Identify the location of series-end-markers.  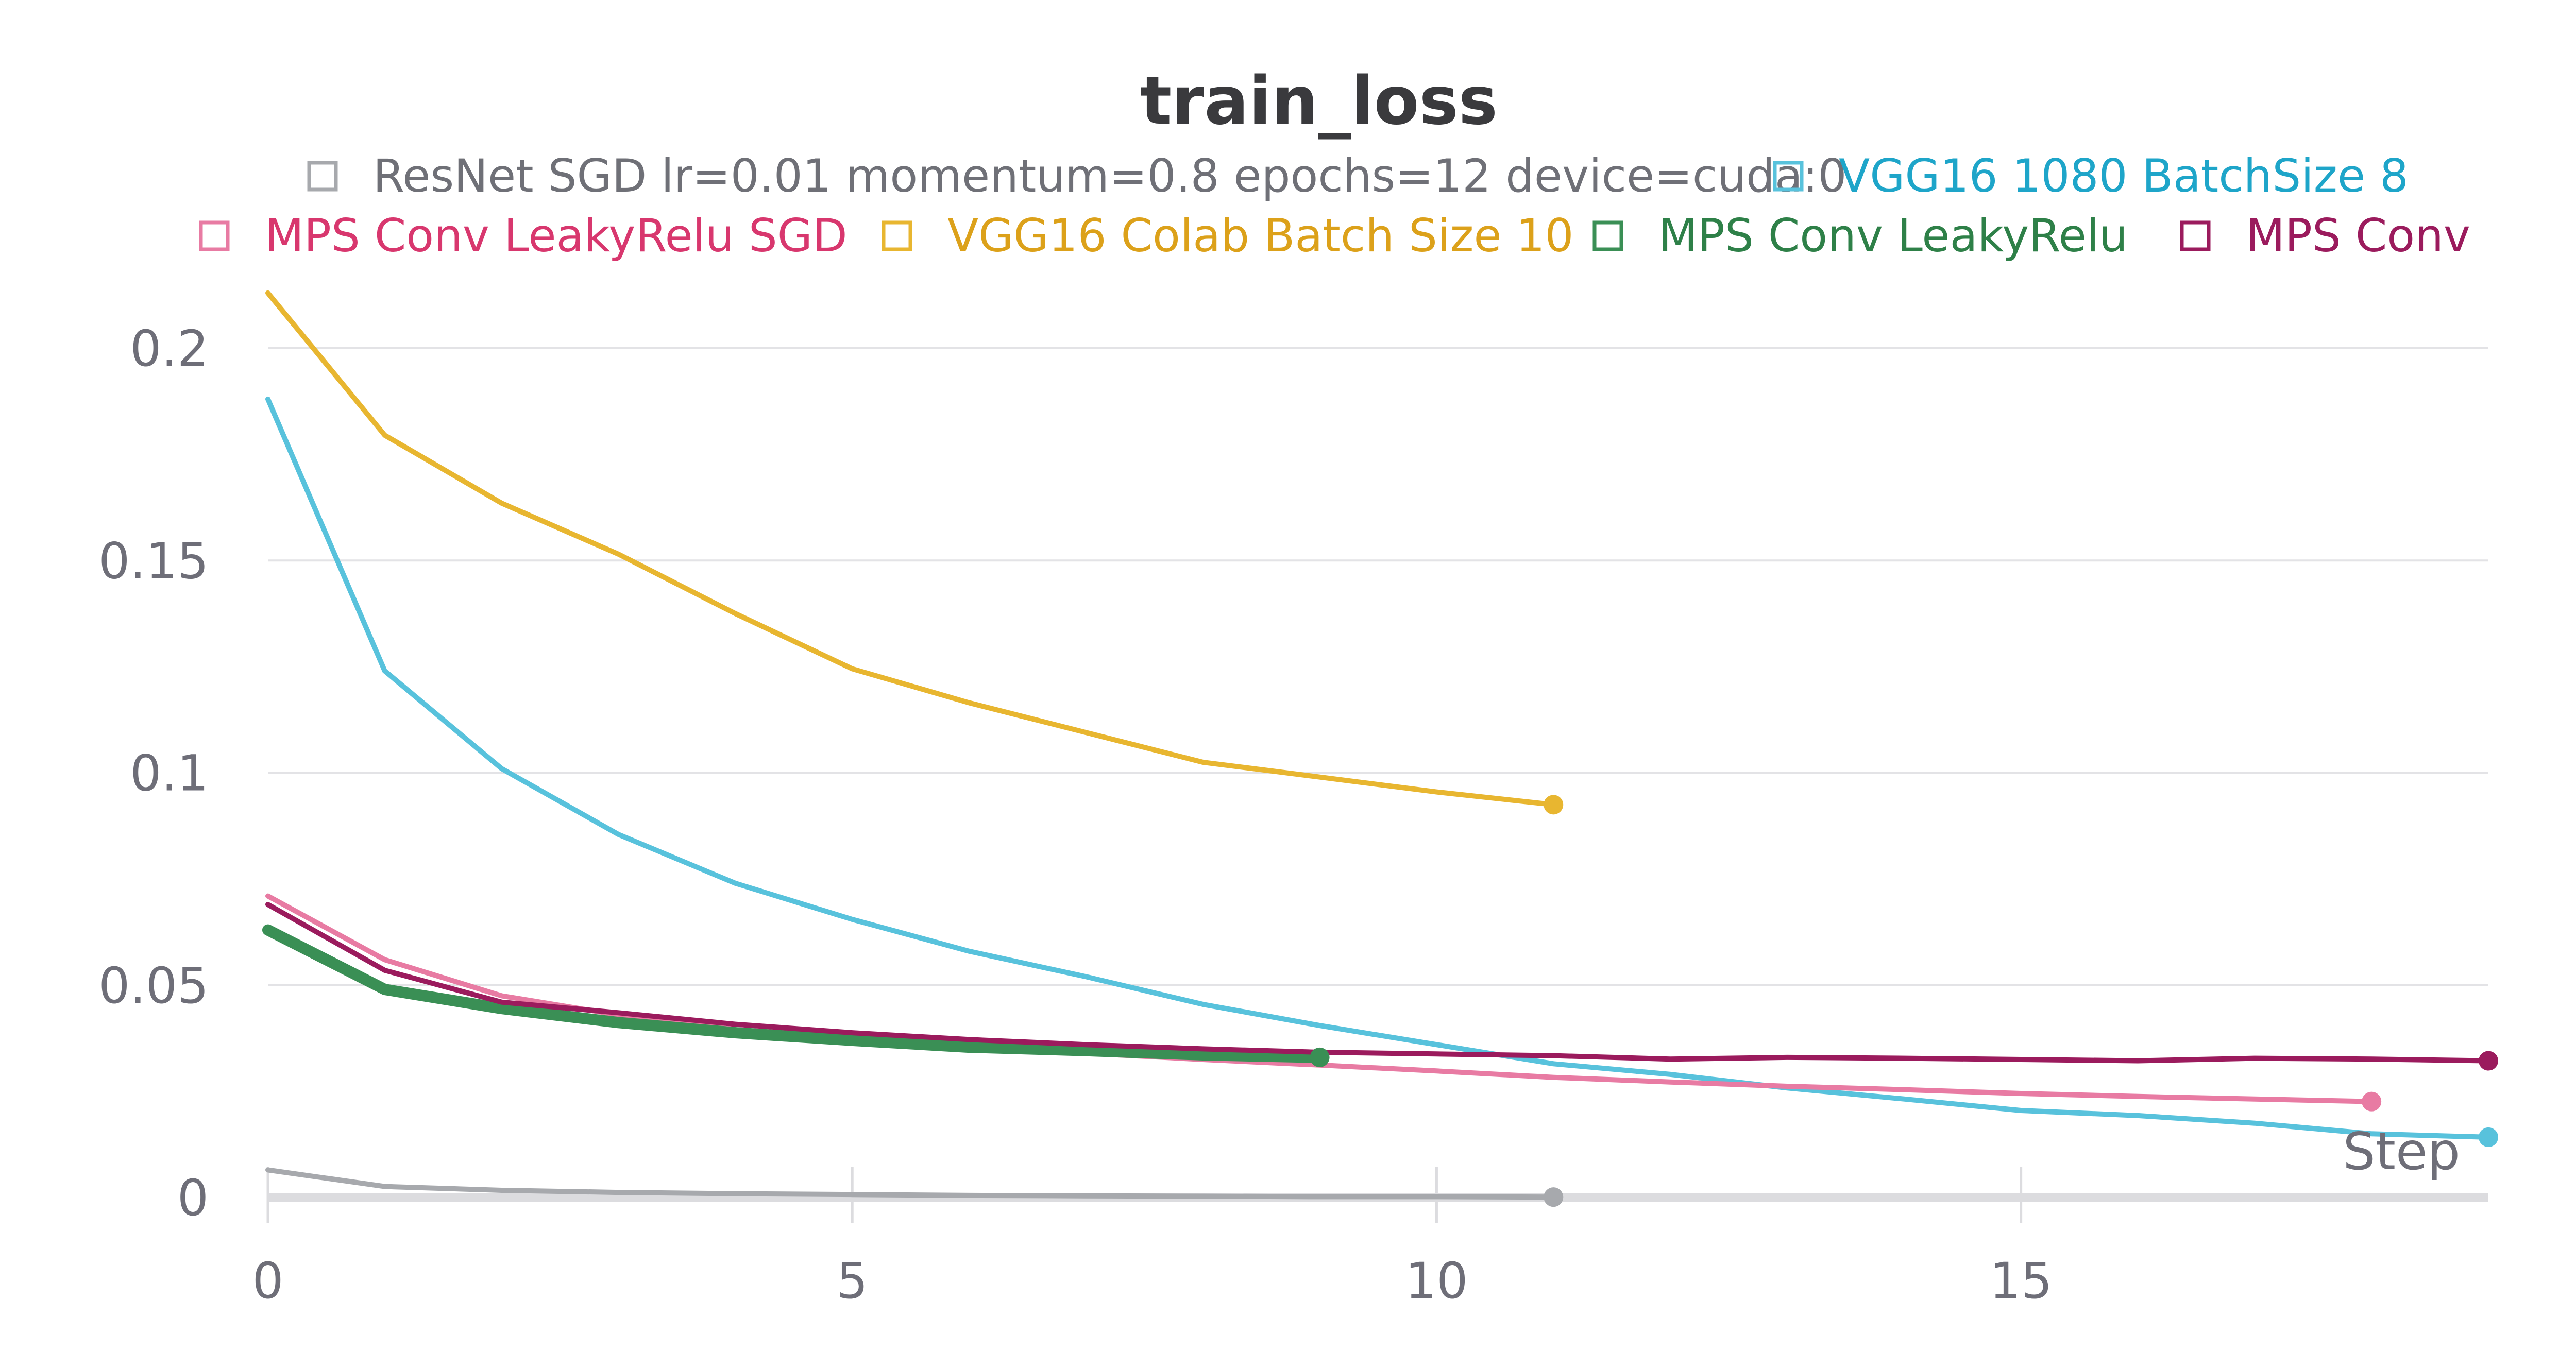
(1904, 1001).